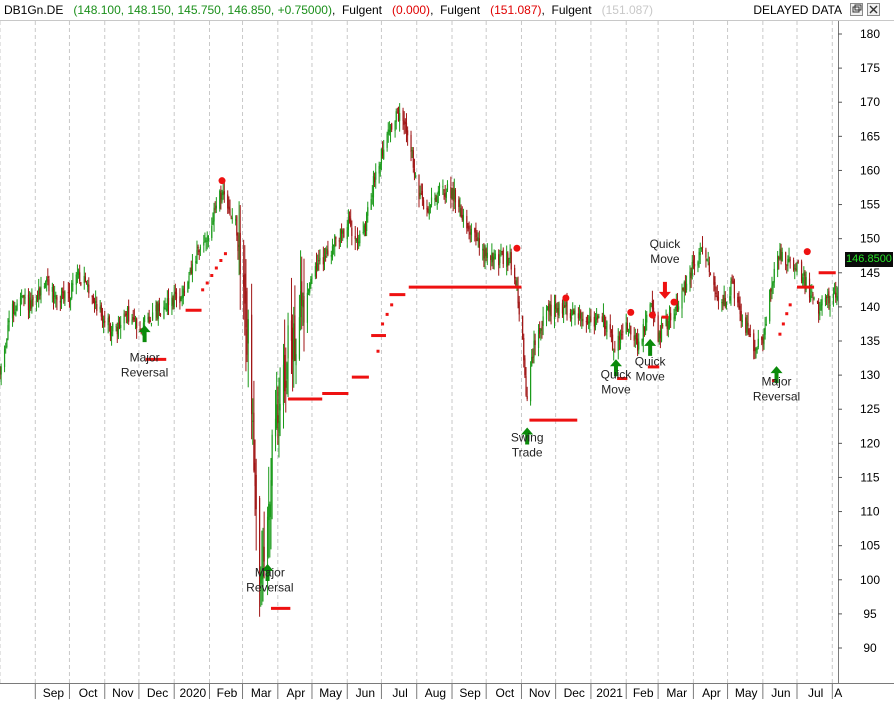 The height and width of the screenshot is (701, 894). Describe the element at coordinates (330, 693) in the screenshot. I see `x-tick-label: May` at that location.